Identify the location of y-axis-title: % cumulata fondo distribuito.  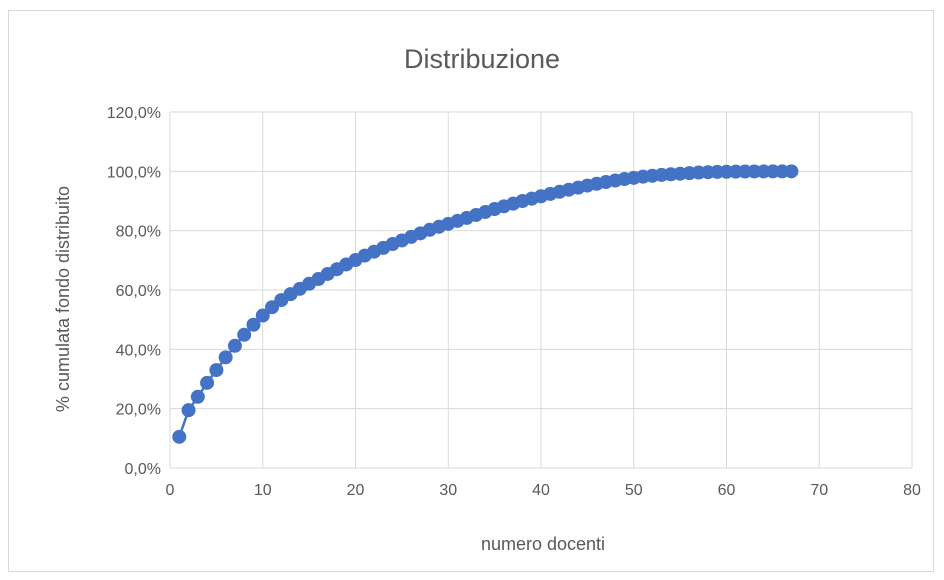
(63, 299).